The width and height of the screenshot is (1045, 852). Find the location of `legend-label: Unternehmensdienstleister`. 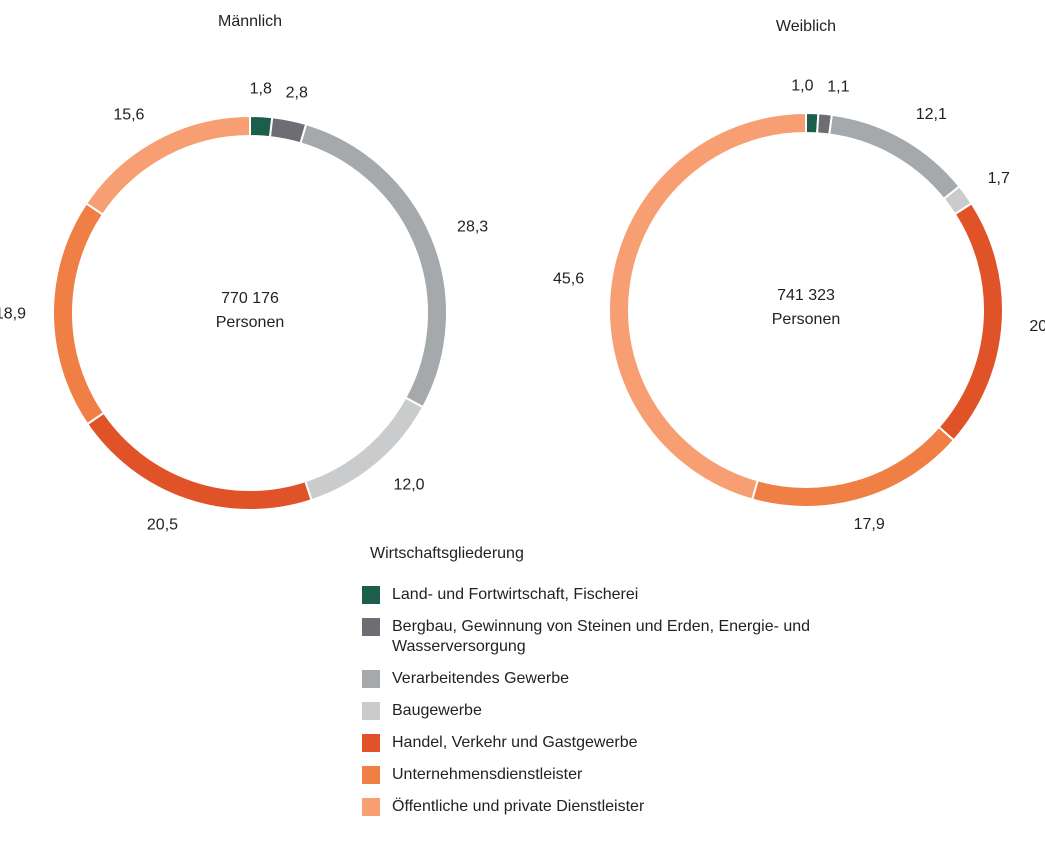

legend-label: Unternehmensdienstleister is located at coordinates (487, 774).